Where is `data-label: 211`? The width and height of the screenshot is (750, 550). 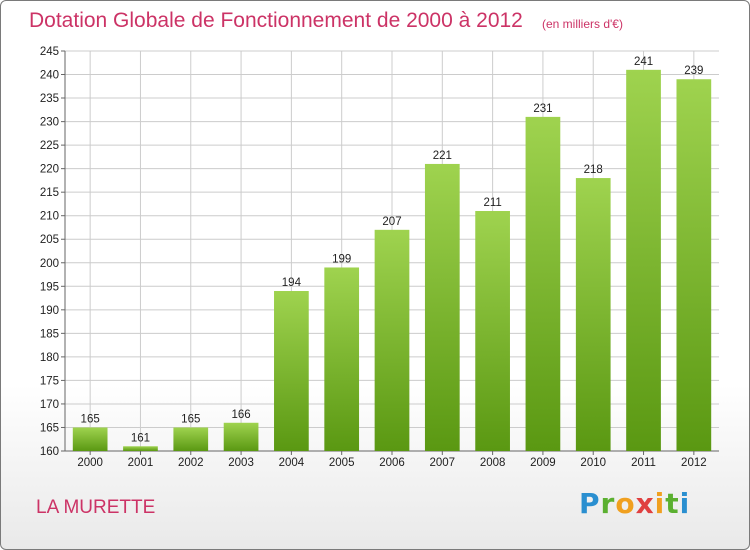
data-label: 211 is located at coordinates (492, 203).